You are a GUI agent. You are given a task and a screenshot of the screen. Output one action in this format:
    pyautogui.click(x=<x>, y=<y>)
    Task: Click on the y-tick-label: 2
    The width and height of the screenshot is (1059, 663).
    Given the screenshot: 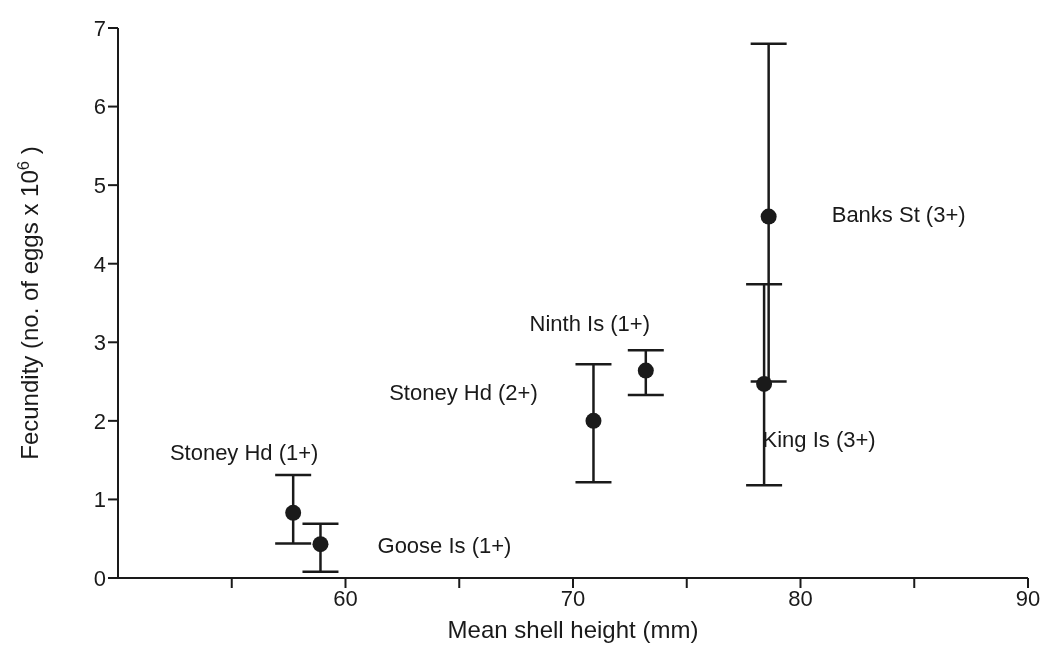 What is the action you would take?
    pyautogui.click(x=99, y=421)
    